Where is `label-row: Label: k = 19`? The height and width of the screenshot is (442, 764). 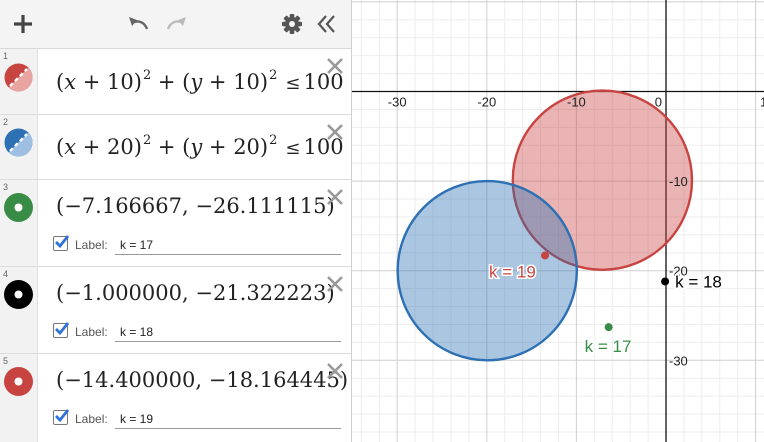 label-row: Label: k = 19 is located at coordinates (198, 420).